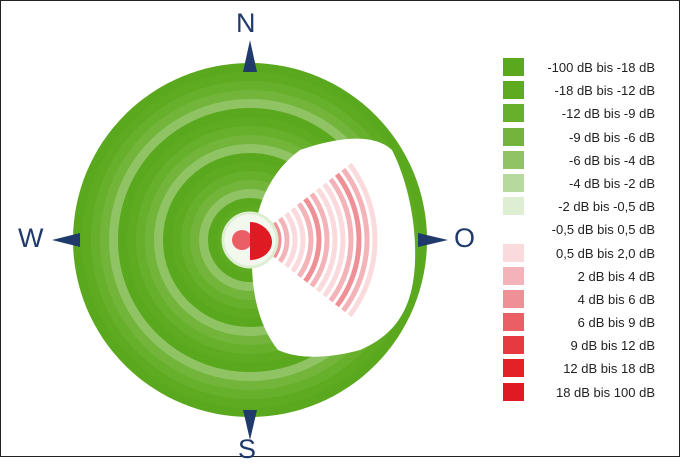 The height and width of the screenshot is (464, 682). Describe the element at coordinates (242, 240) in the screenshot. I see `inner-core-west` at that location.